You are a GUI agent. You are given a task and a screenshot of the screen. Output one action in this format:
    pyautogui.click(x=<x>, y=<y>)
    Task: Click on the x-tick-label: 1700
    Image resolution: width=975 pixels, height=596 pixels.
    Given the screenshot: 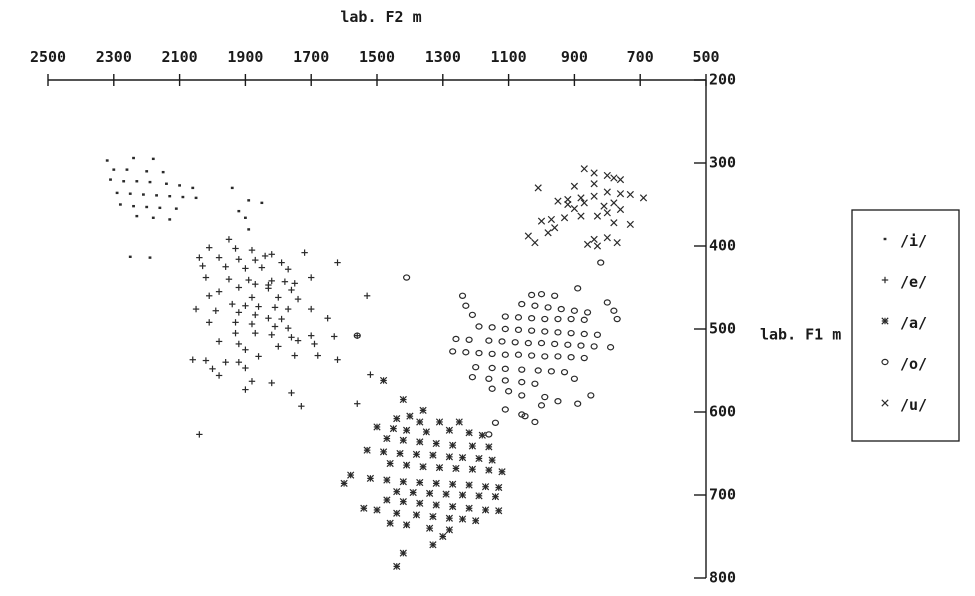 What is the action you would take?
    pyautogui.click(x=311, y=57)
    